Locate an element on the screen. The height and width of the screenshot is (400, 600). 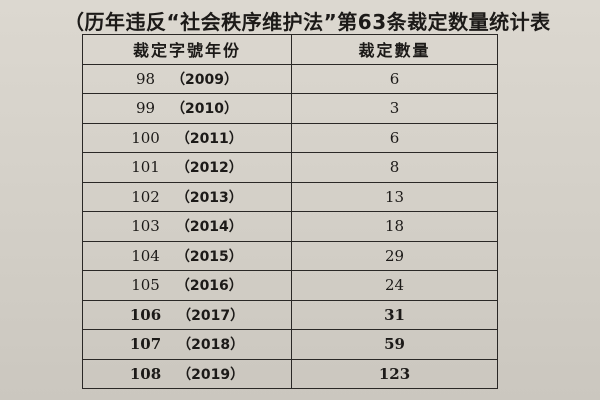
western-year: （2016） is located at coordinates (209, 286).